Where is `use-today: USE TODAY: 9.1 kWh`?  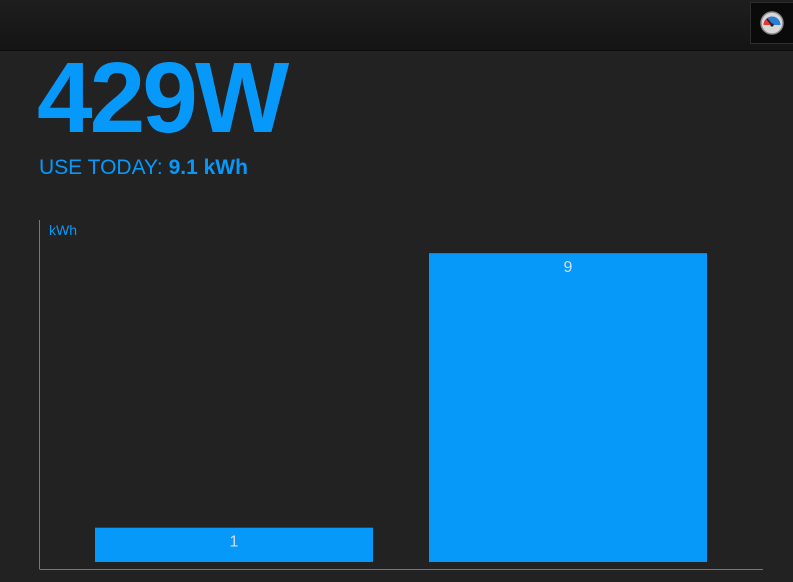 use-today: USE TODAY: 9.1 kWh is located at coordinates (143, 168).